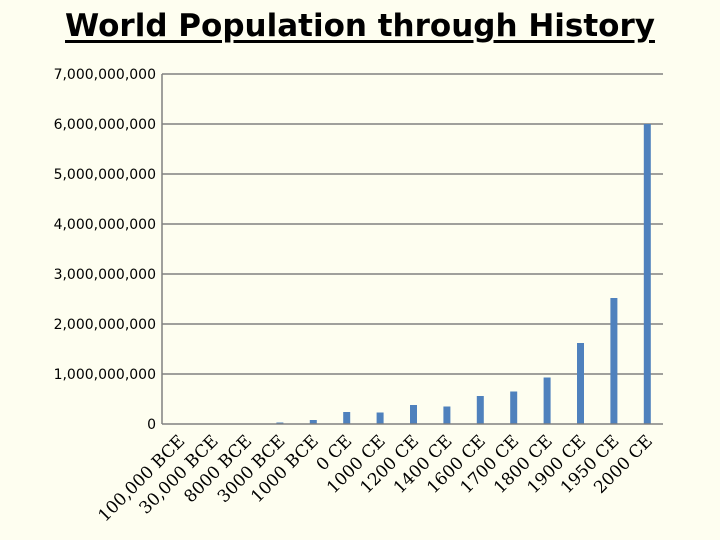  What do you see at coordinates (105, 325) in the screenshot?
I see `y-tick-label: 2,000,000,000` at bounding box center [105, 325].